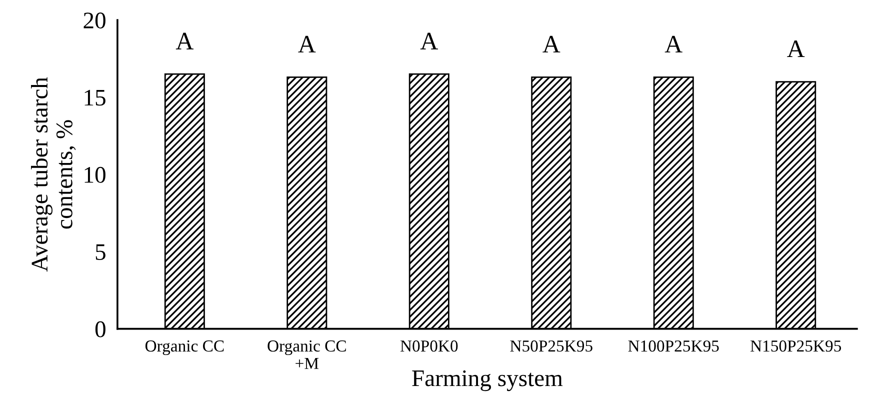 Image resolution: width=870 pixels, height=401 pixels. Describe the element at coordinates (184, 348) in the screenshot. I see `x-tick-label: Organic CC` at that location.